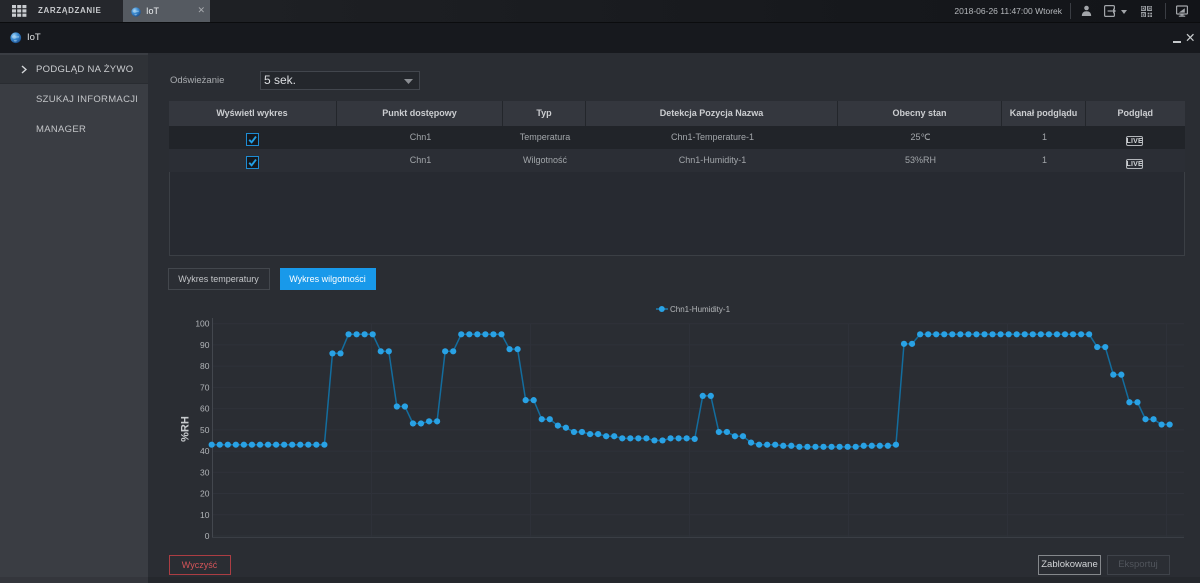  I want to click on svg-text: 90, so click(205, 345).